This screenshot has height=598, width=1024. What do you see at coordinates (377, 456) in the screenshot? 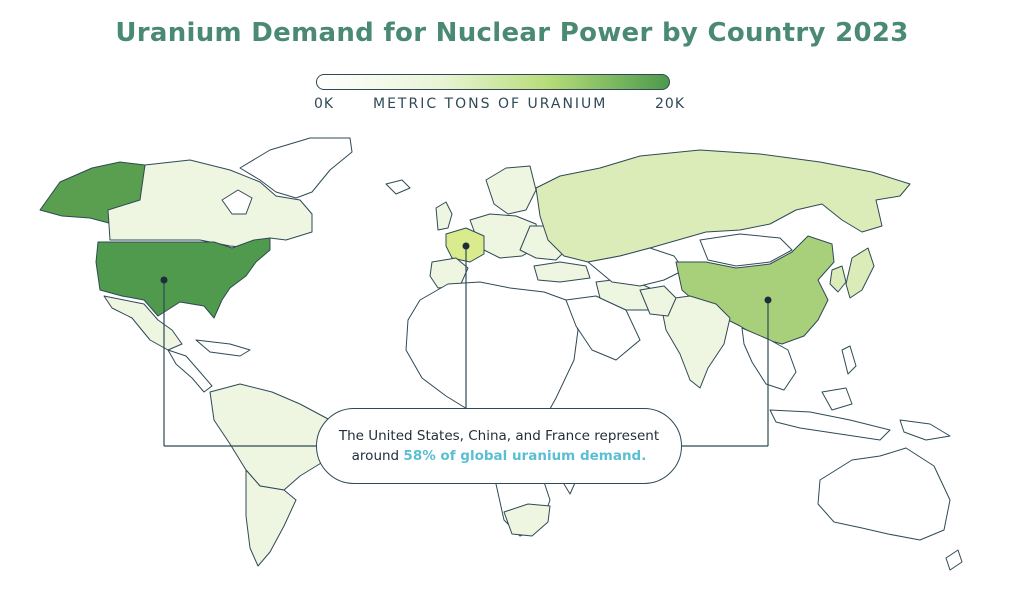
I see `callout-line2-prefix: around` at bounding box center [377, 456].